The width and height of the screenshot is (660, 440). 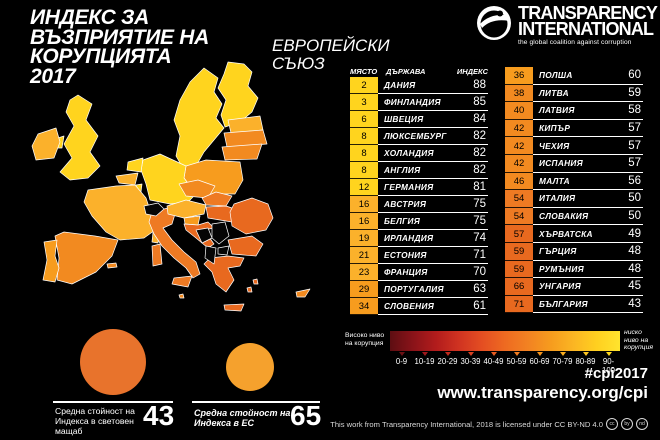 What do you see at coordinates (479, 255) in the screenshot?
I see `index-value: 71` at bounding box center [479, 255].